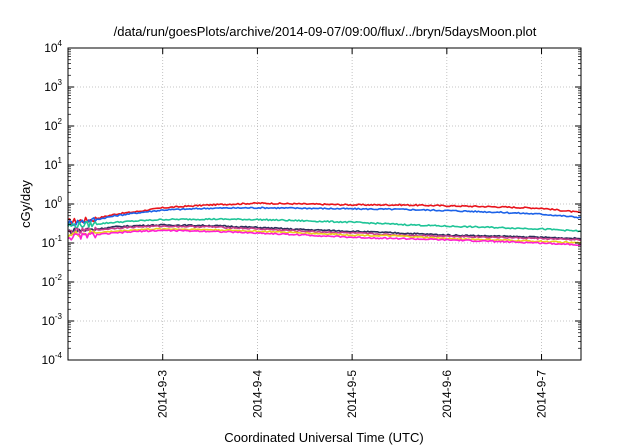 The image size is (640, 448). I want to click on x-axis-label: Coordinated Universal Time (UTC), so click(323, 437).